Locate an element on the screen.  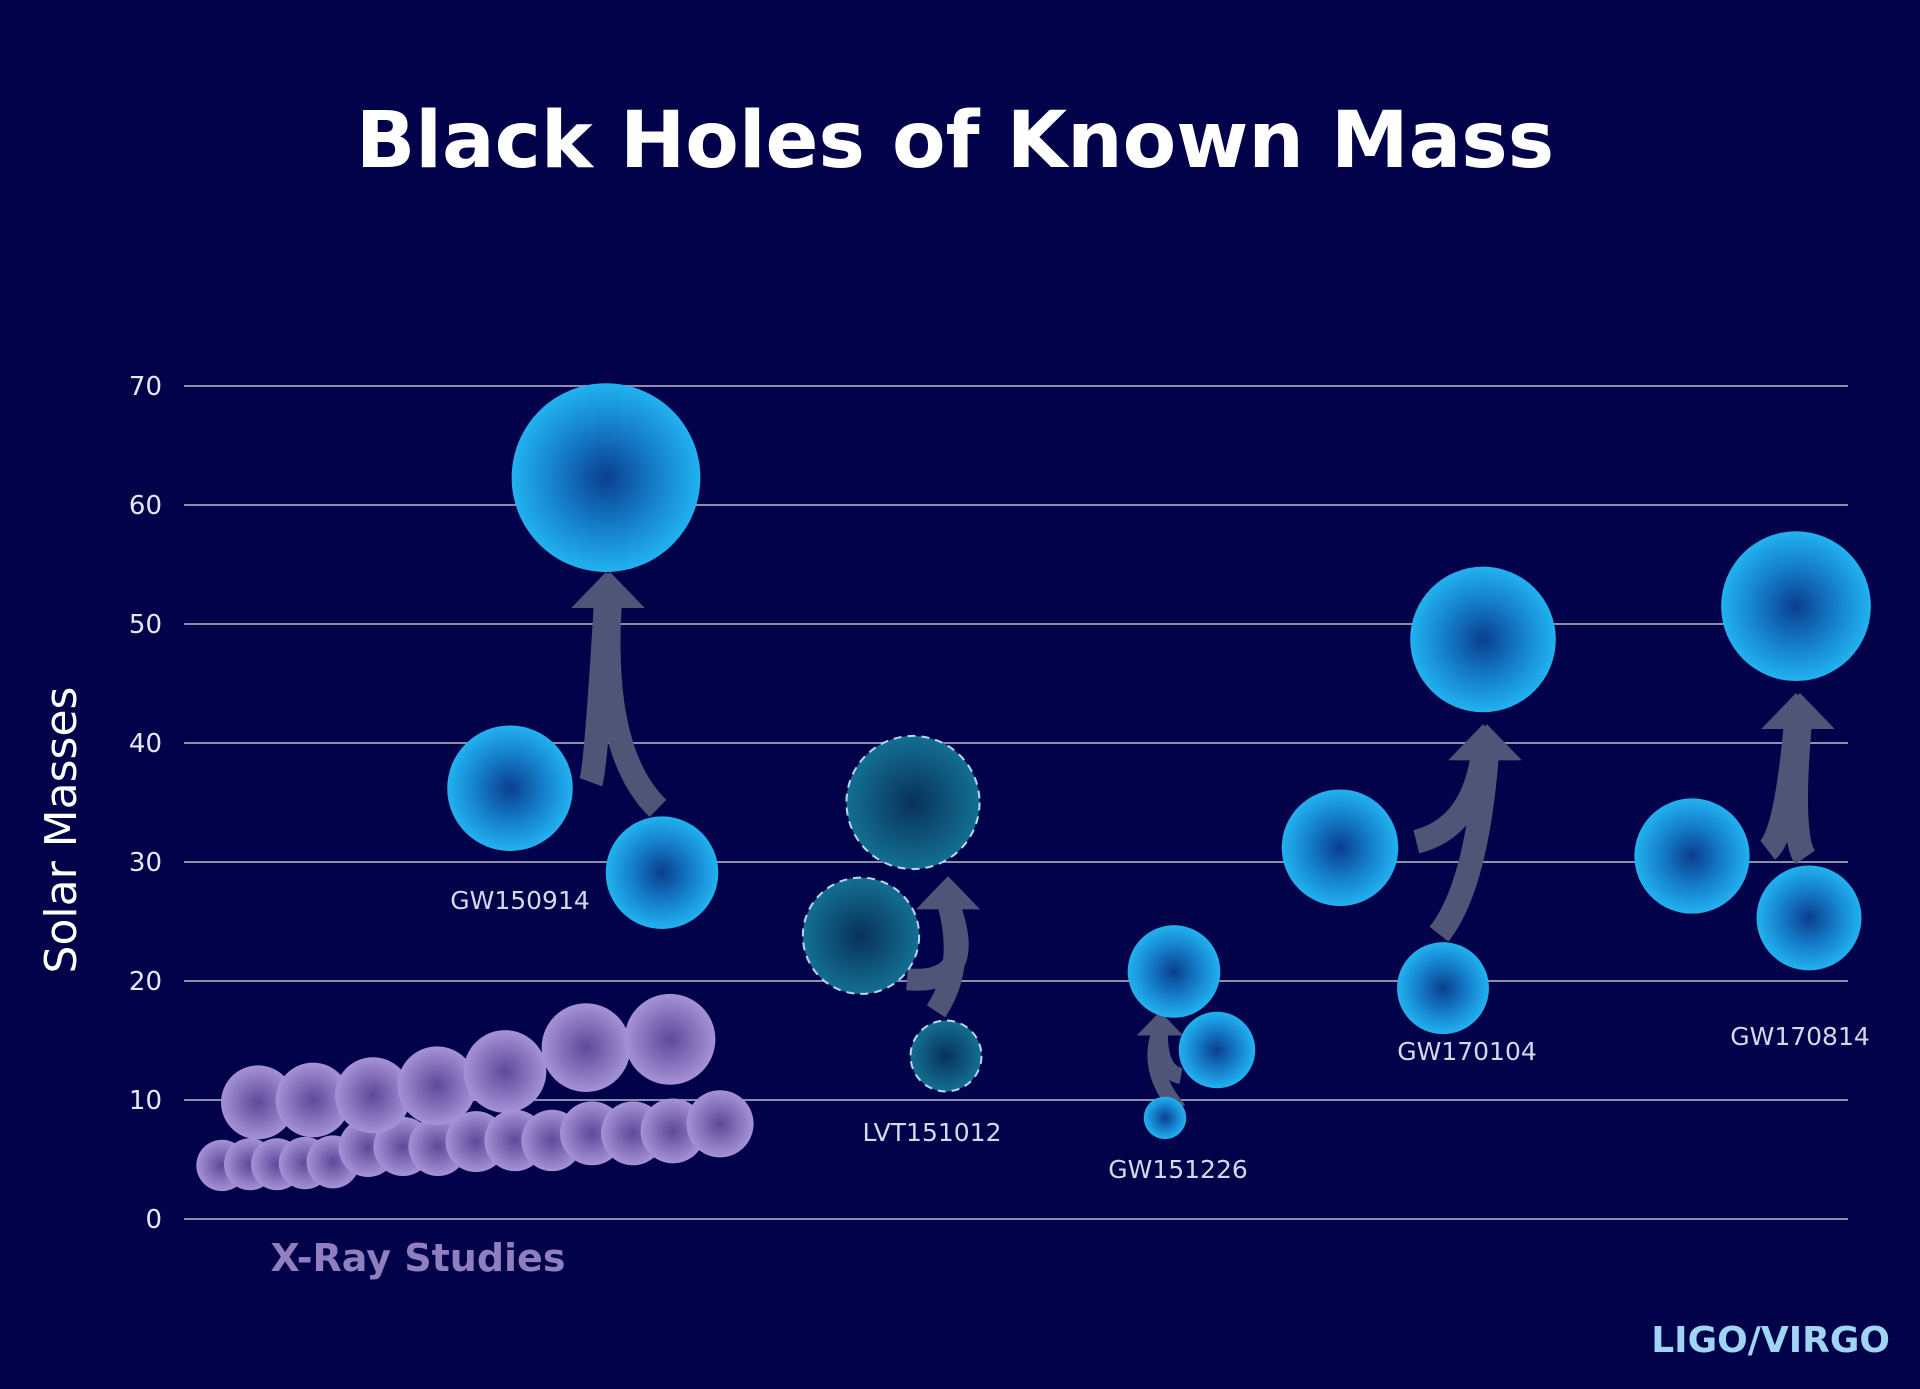
xray-studies-points is located at coordinates (475, 1092).